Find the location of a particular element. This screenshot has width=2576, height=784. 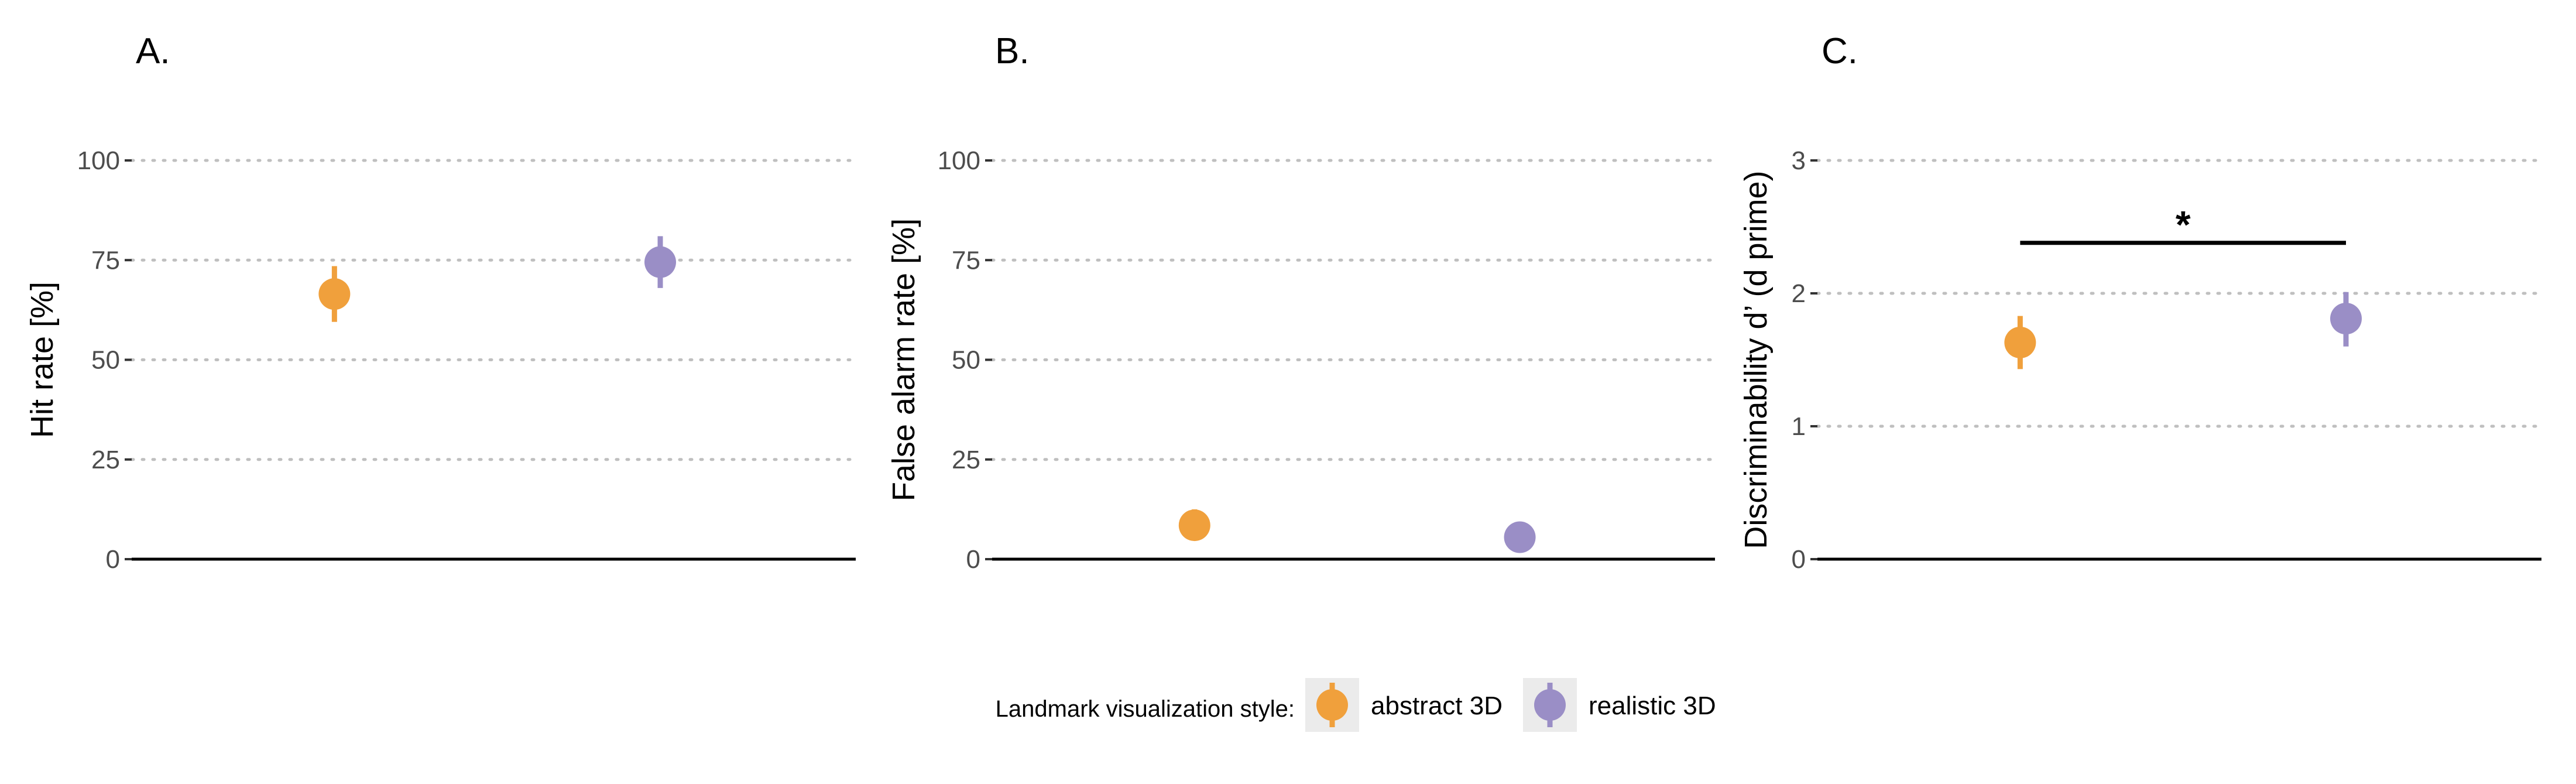

panel-letter: A. is located at coordinates (153, 51).